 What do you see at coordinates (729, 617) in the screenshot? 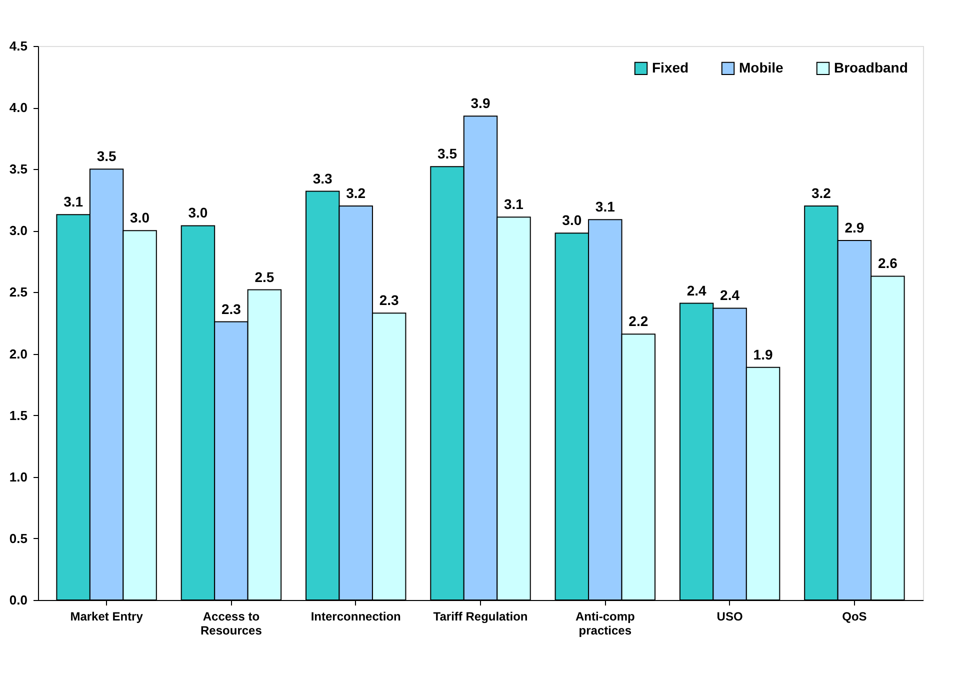
I see `x-tick-label: USO` at bounding box center [729, 617].